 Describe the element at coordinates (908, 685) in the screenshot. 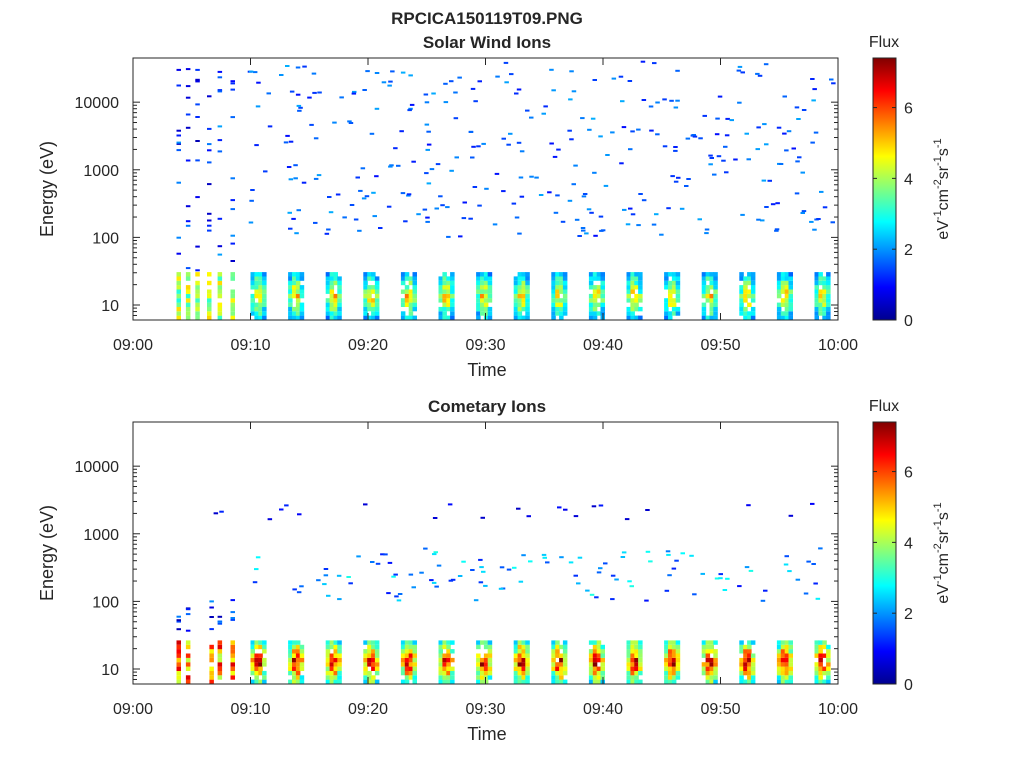

I see `colorbar-tick-label: 0` at that location.